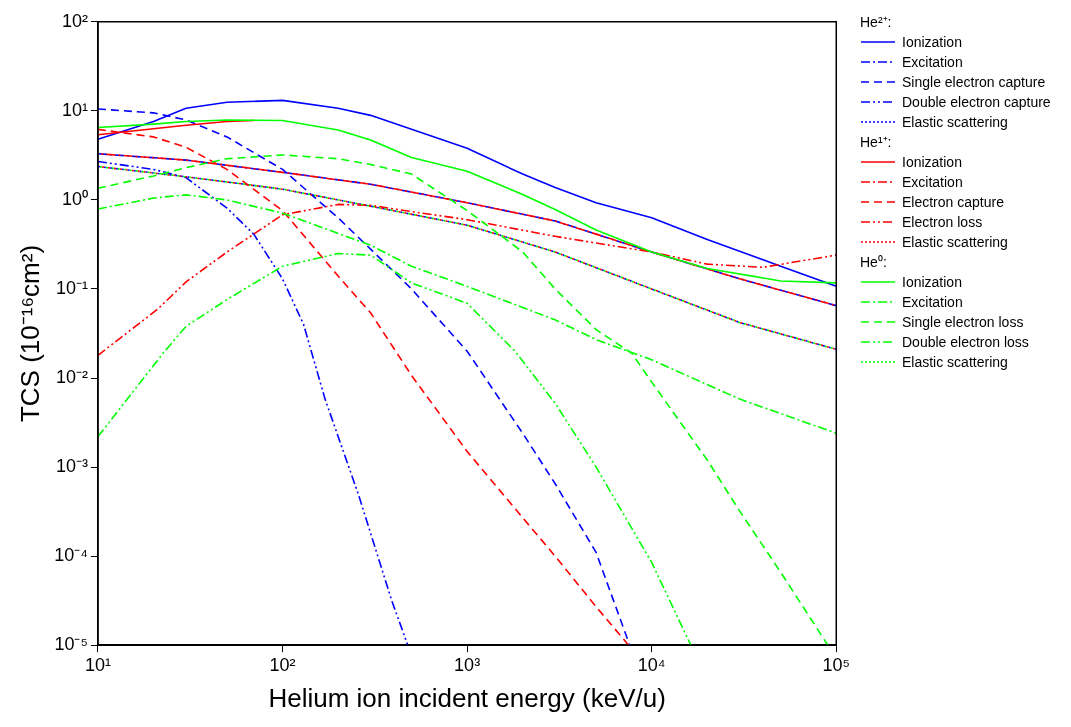  I want to click on x-tick-label: 10⁵, so click(836, 664).